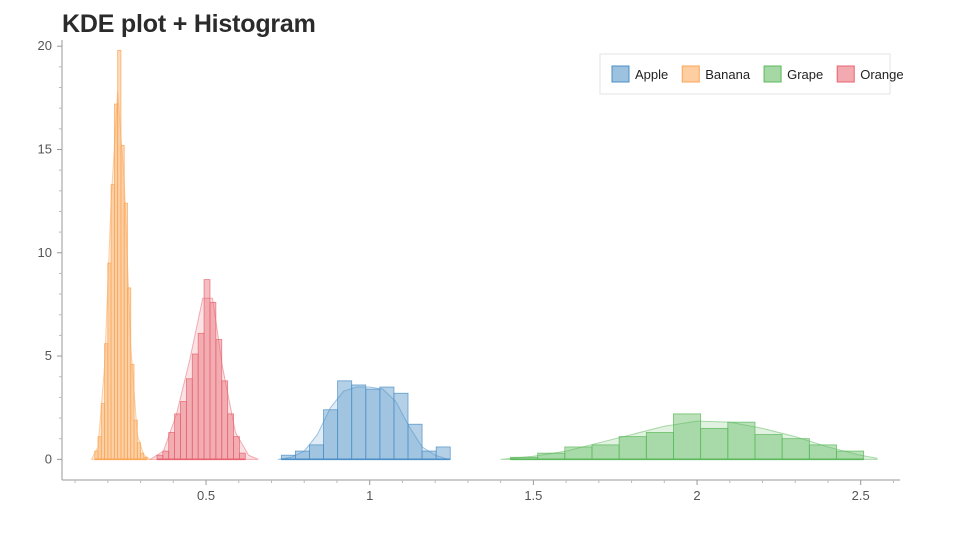 The width and height of the screenshot is (960, 540). What do you see at coordinates (48, 458) in the screenshot?
I see `y-tick-label: 0` at bounding box center [48, 458].